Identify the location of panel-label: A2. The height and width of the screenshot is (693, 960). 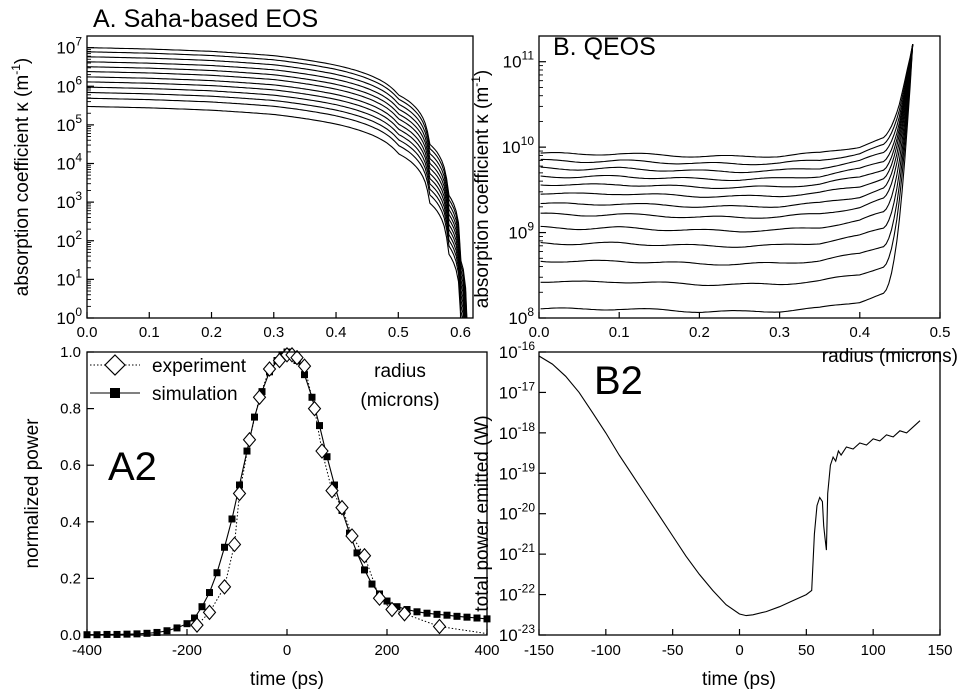
(132, 467).